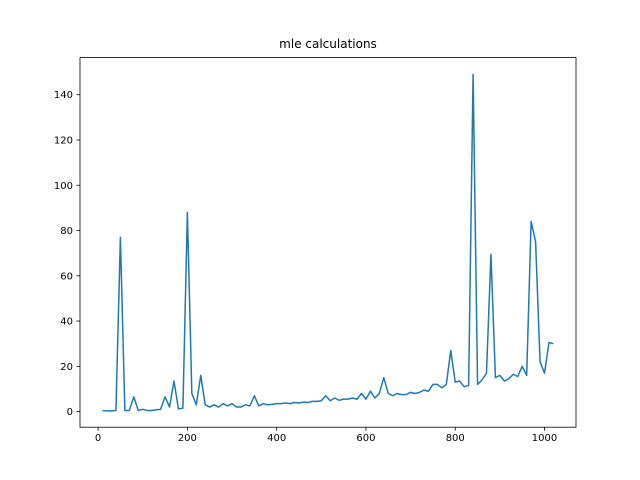 The height and width of the screenshot is (480, 640). I want to click on x-tick-label: 1000, so click(544, 438).